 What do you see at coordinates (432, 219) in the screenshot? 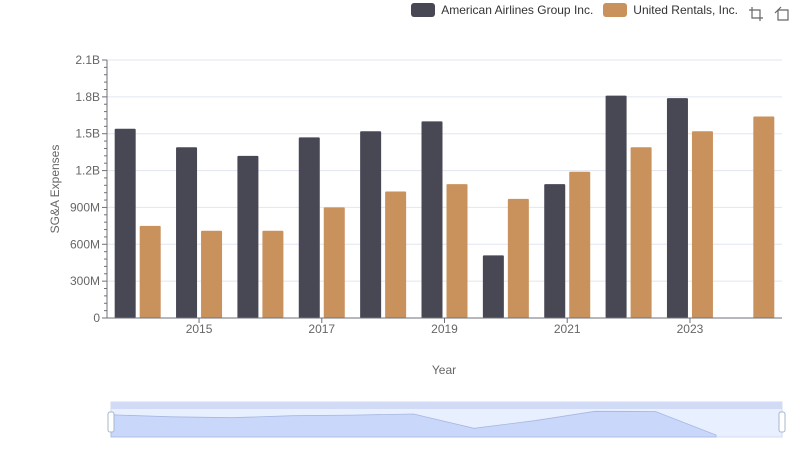
I see `bar-american-airlines-2019` at bounding box center [432, 219].